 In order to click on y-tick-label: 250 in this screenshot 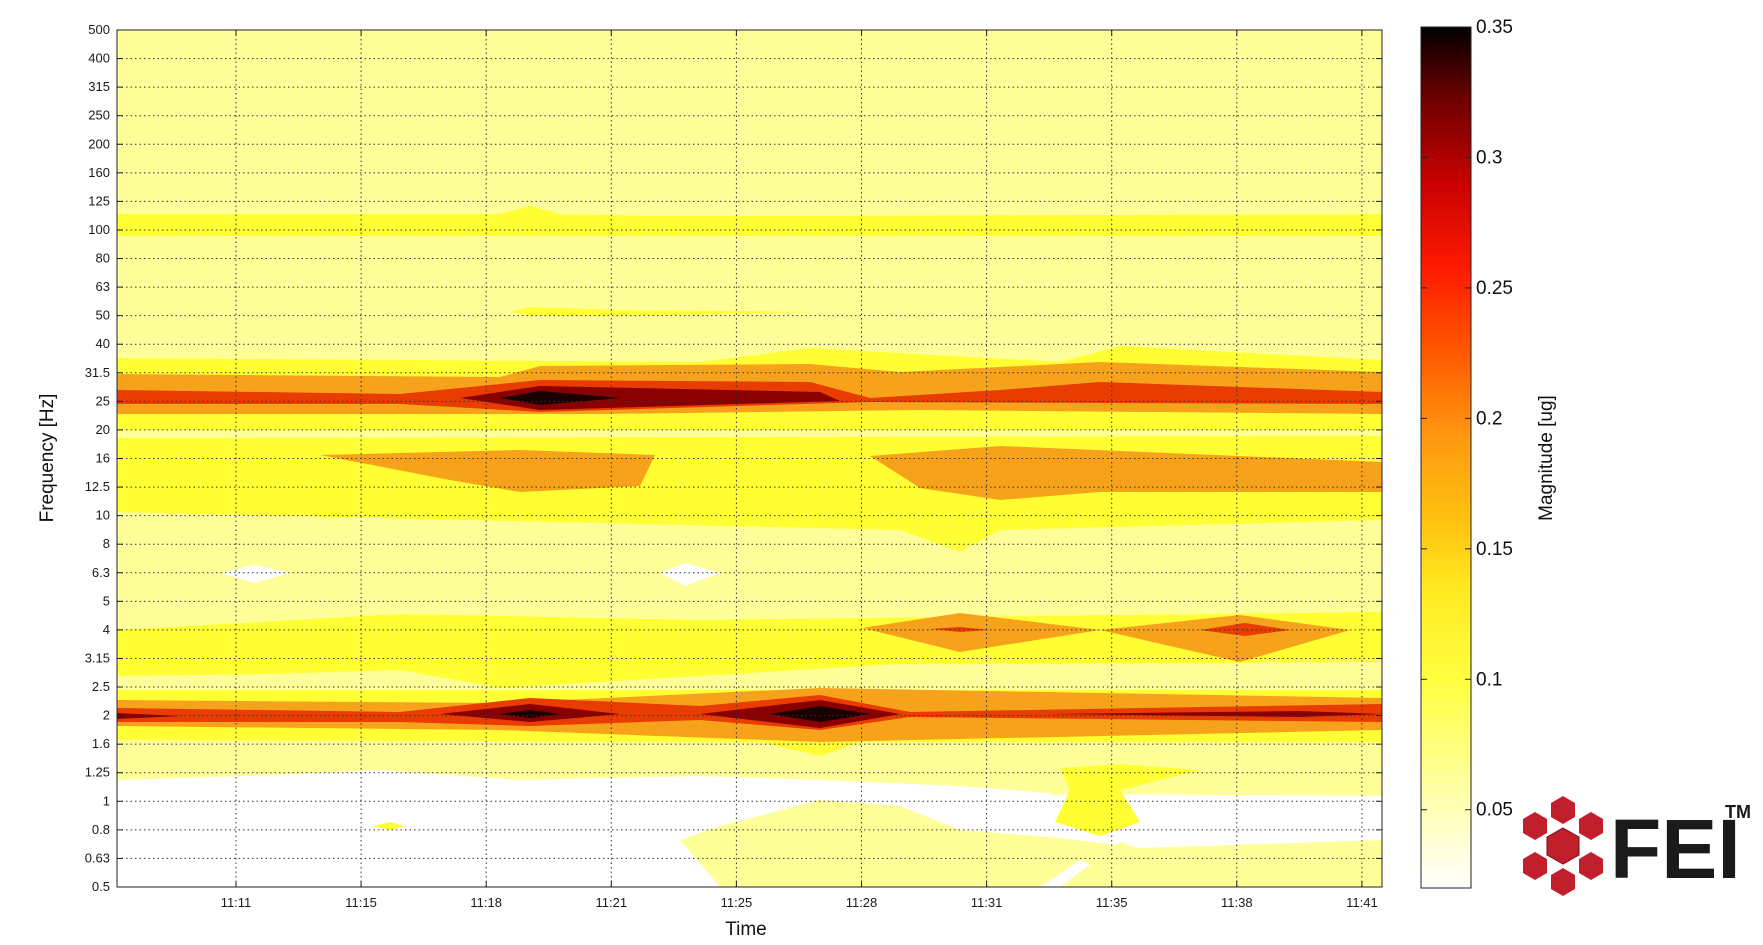, I will do `click(99, 115)`.